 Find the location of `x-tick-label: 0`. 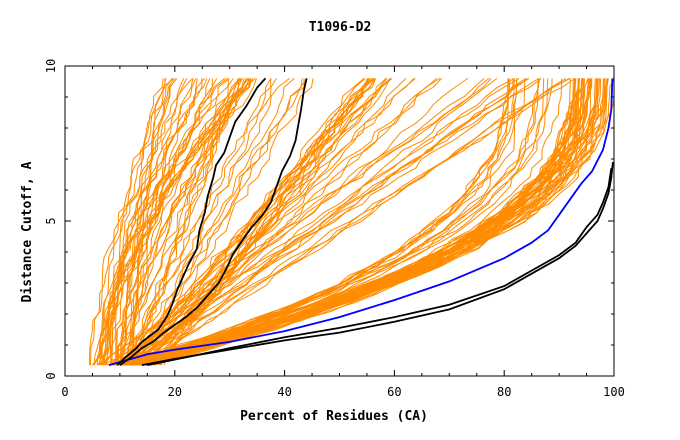

x-tick-label: 0 is located at coordinates (64, 392).